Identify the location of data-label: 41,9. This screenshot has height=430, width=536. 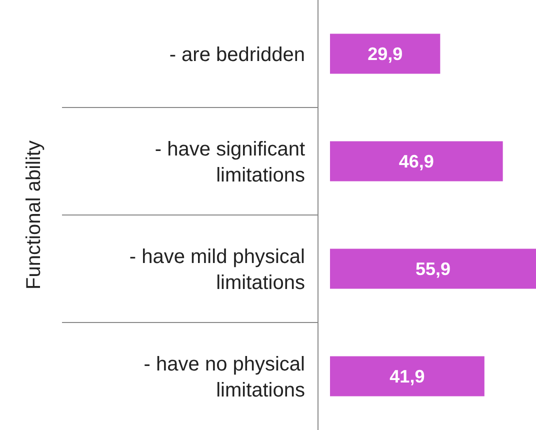
(407, 376).